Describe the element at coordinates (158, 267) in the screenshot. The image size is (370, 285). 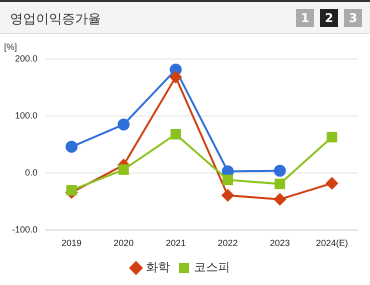
I see `legend-label: 화학` at that location.